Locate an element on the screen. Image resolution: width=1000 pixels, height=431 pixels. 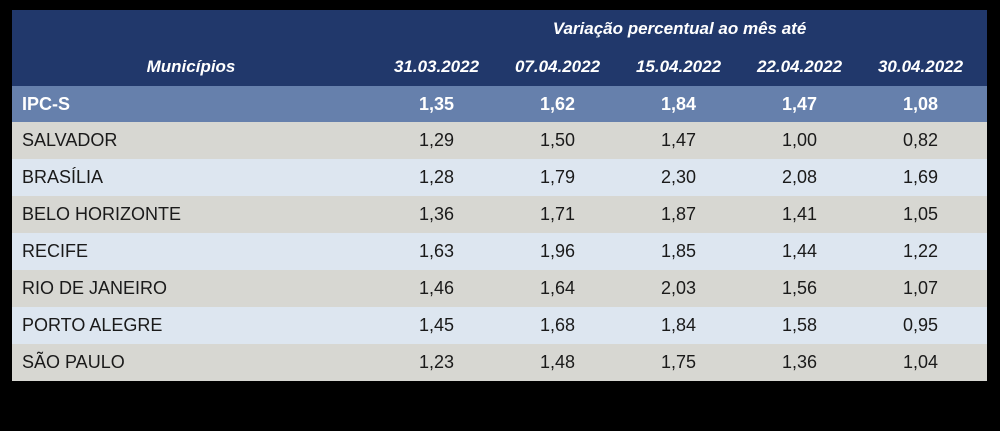
value-cell: 1,64 is located at coordinates (557, 288).